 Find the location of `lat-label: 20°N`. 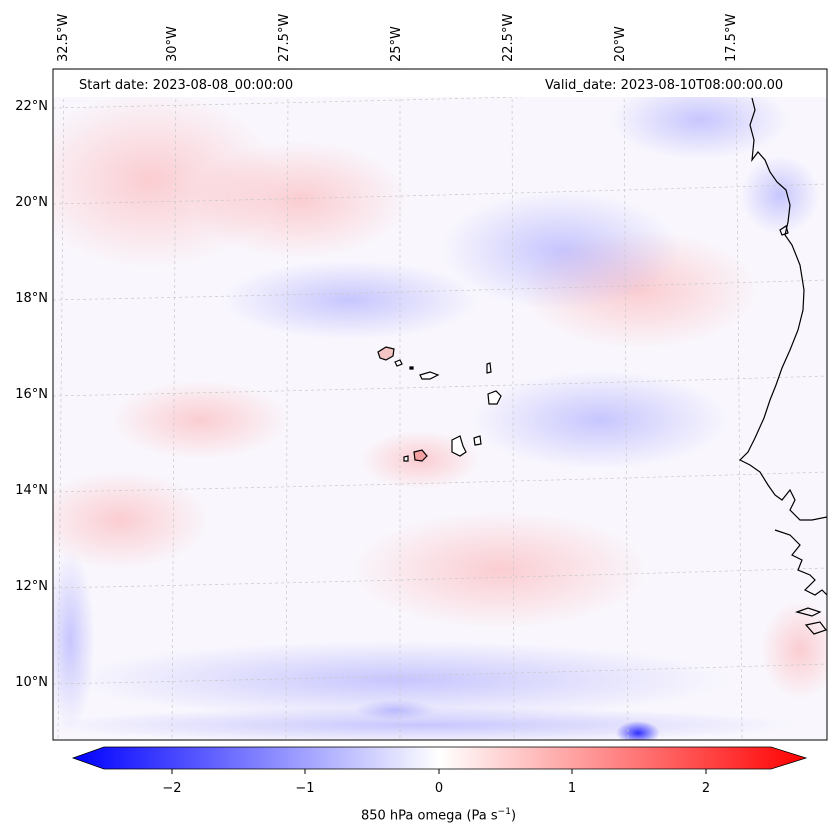

lat-label: 20°N is located at coordinates (31, 202).